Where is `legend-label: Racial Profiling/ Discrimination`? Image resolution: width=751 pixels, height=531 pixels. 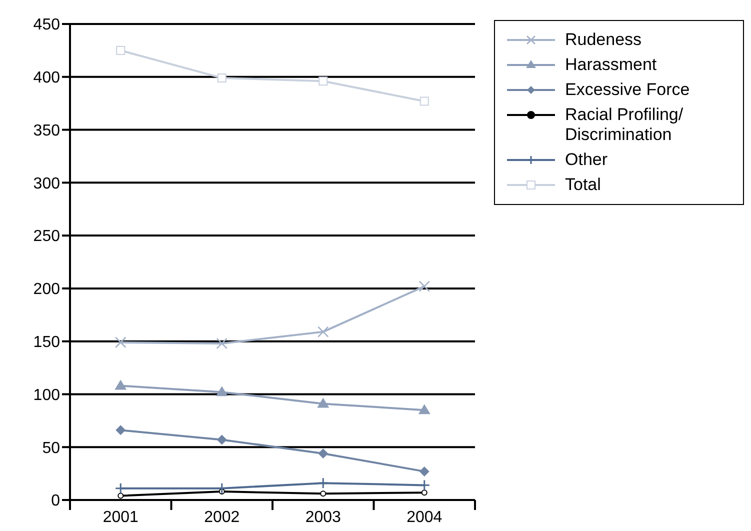 legend-label: Racial Profiling/ Discrimination is located at coordinates (624, 125).